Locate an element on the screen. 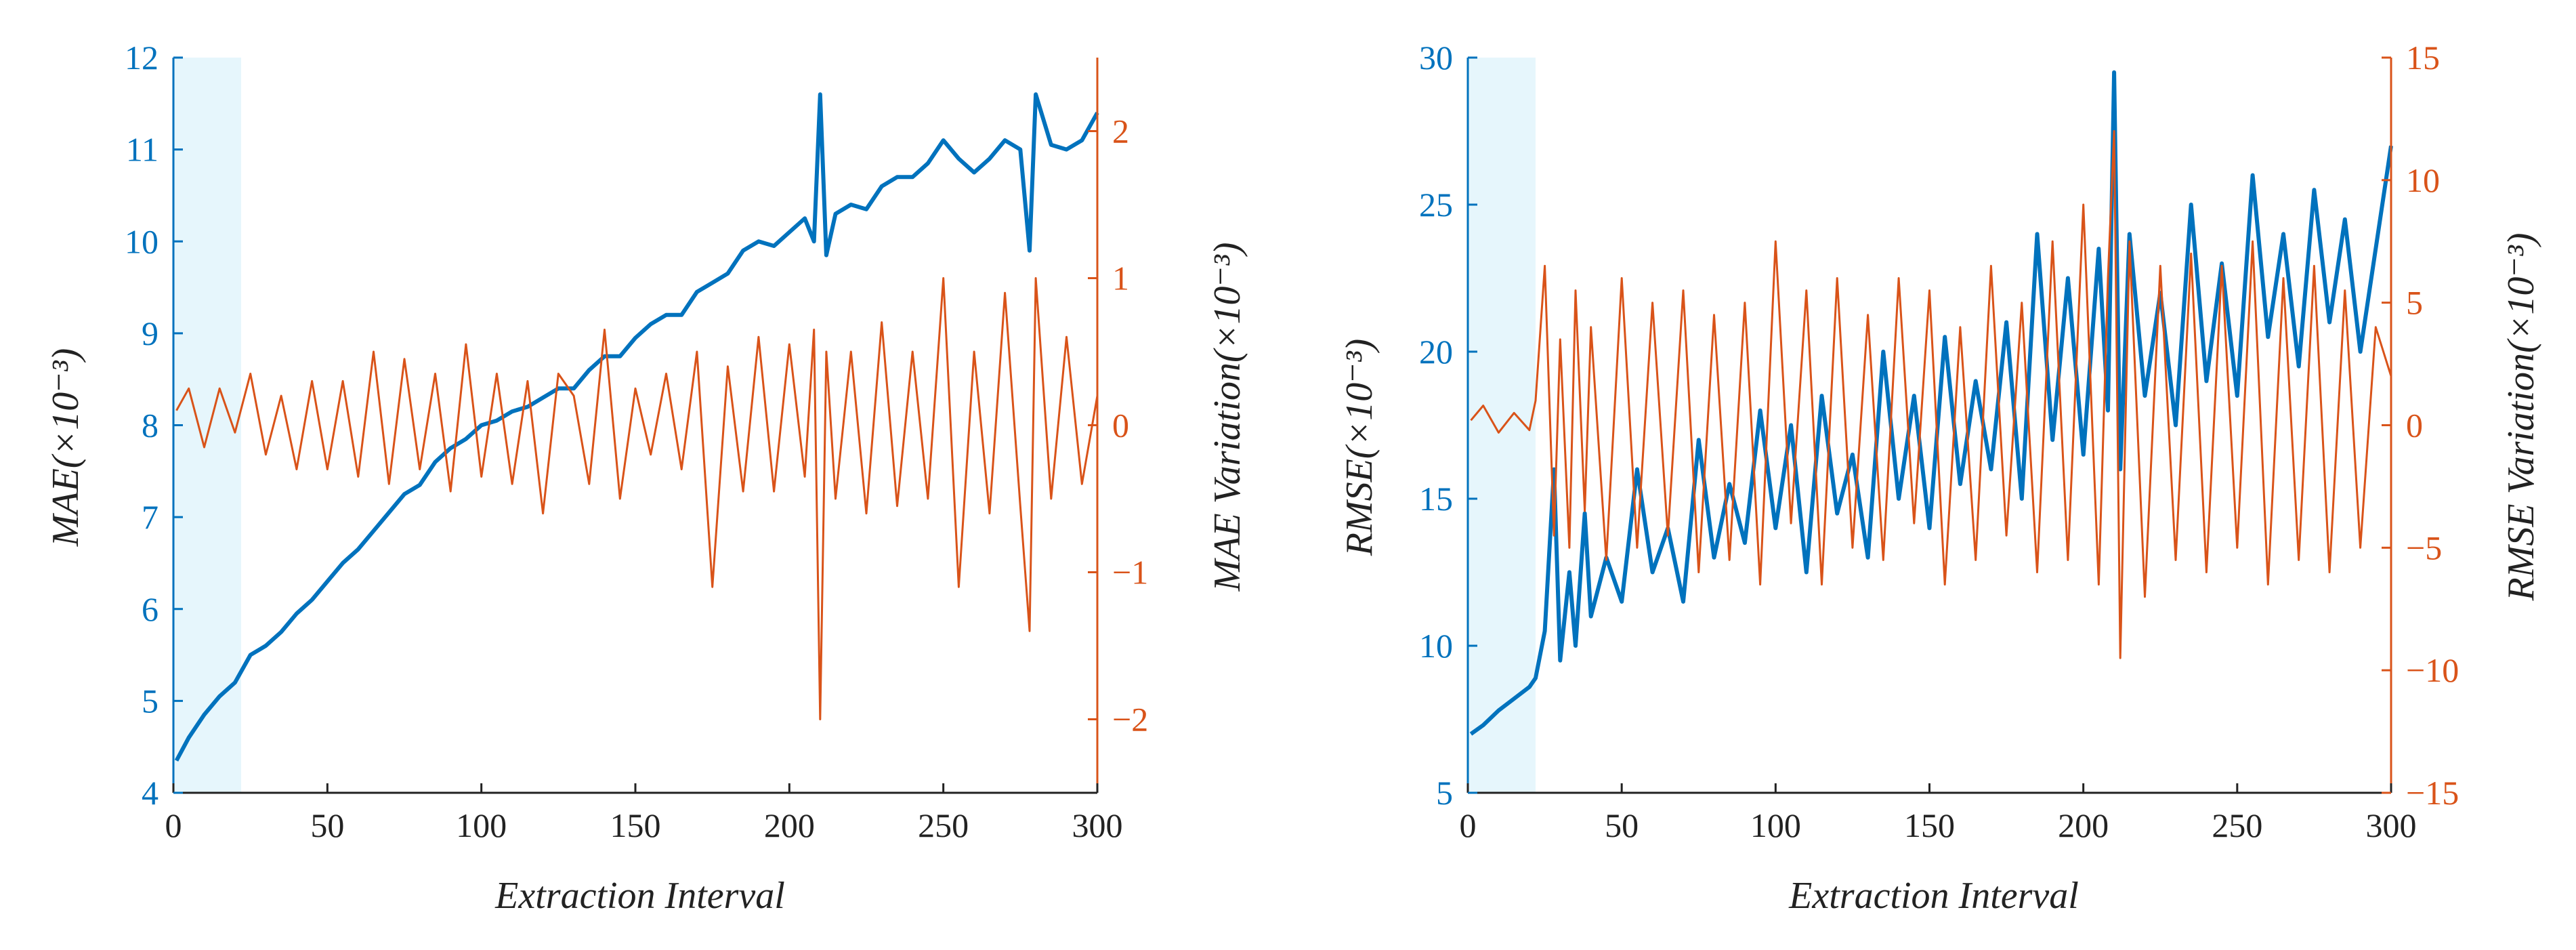 This screenshot has height=950, width=2576. rmse-left-tick-label: 5 is located at coordinates (1444, 793).